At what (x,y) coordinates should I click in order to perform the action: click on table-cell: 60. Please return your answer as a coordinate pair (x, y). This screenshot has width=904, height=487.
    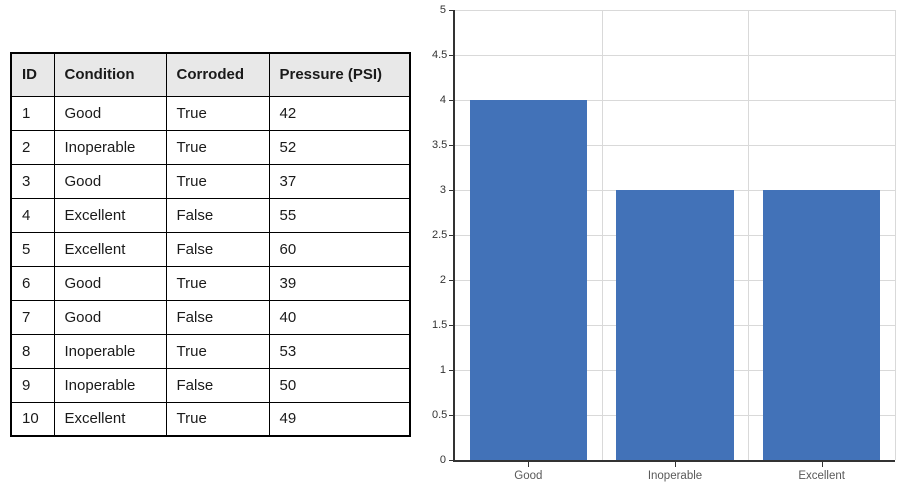
    Looking at the image, I should click on (339, 249).